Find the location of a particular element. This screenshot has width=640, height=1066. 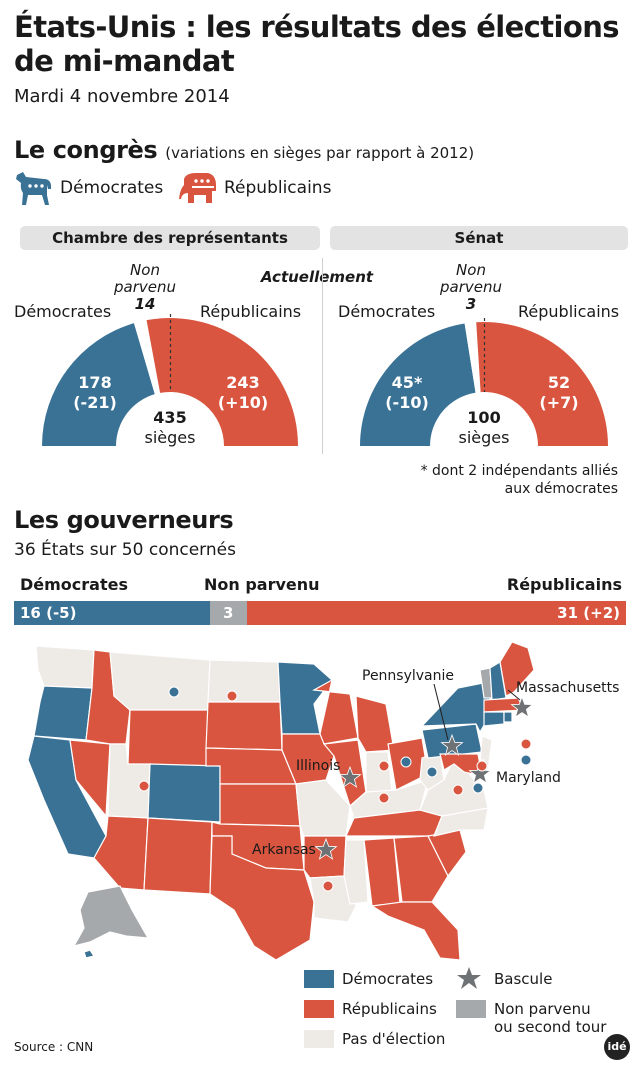

state-al is located at coordinates (382, 872).